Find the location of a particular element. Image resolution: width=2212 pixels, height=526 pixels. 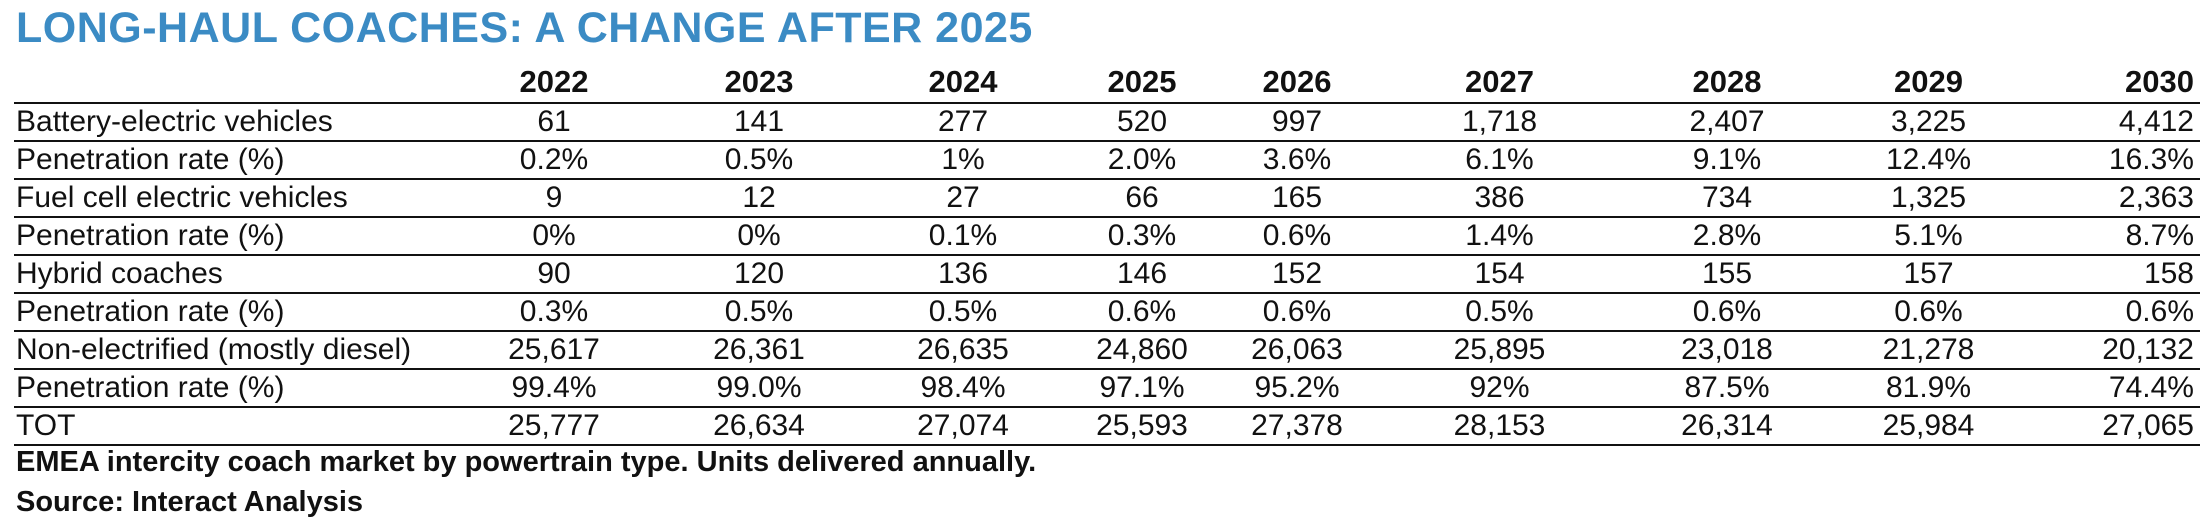

column-header-year: 2028 is located at coordinates (1727, 81).